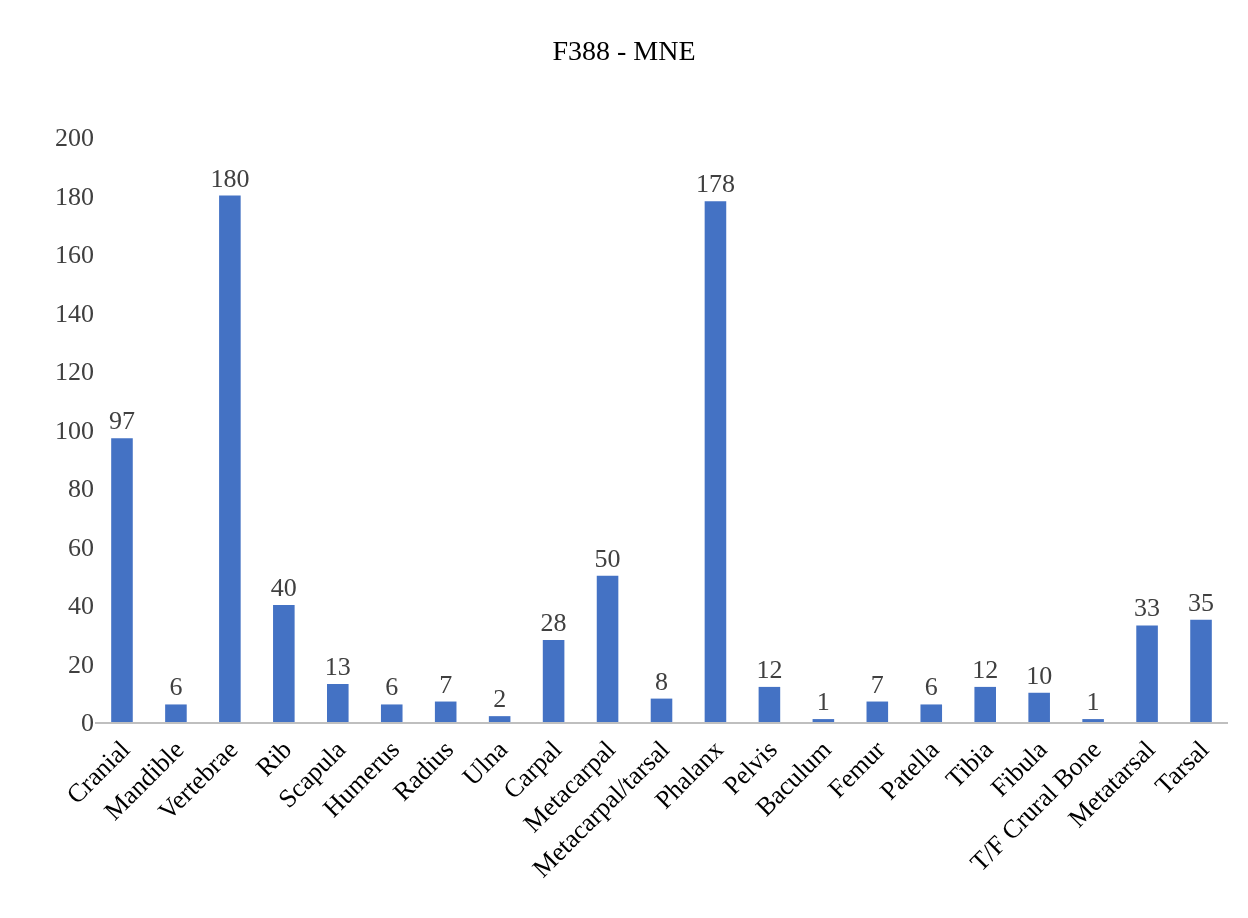 This screenshot has width=1248, height=918. I want to click on data-label: 178, so click(715, 184).